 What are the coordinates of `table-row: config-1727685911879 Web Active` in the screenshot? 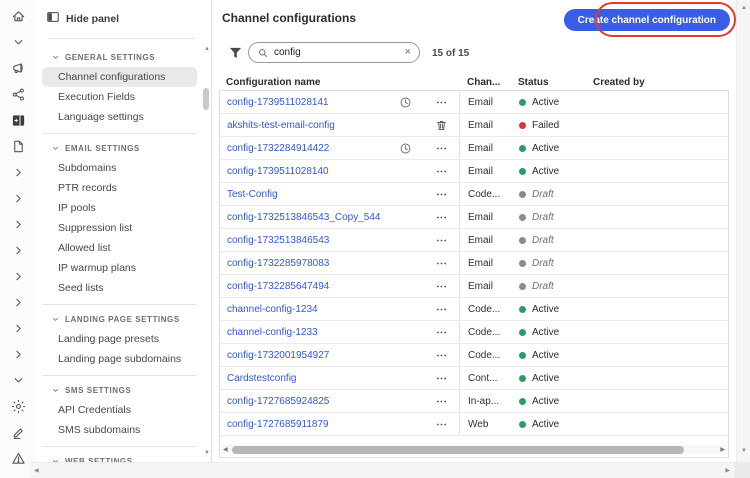 It's located at (474, 424).